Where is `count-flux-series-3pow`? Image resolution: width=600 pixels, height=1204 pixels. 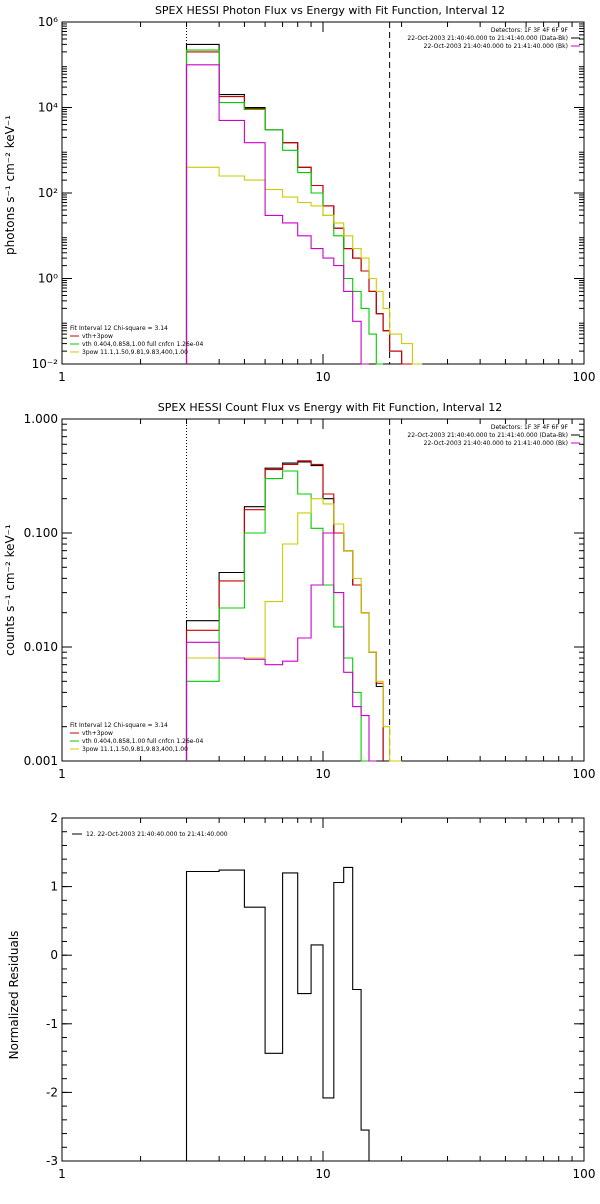 count-flux-series-3pow is located at coordinates (293, 630).